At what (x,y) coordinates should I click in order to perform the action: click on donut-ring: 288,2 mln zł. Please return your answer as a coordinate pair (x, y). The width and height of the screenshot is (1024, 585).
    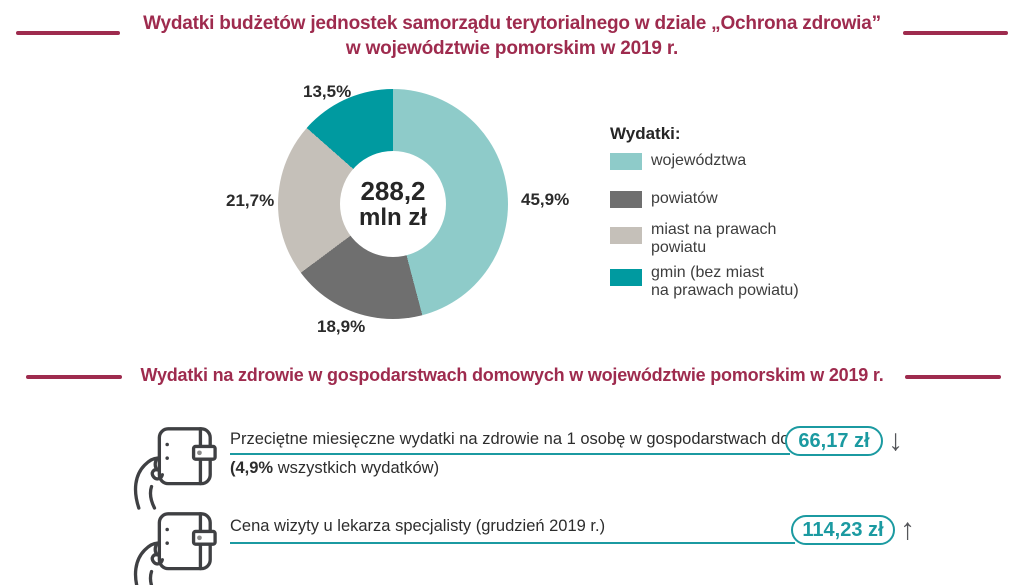
    Looking at the image, I should click on (393, 204).